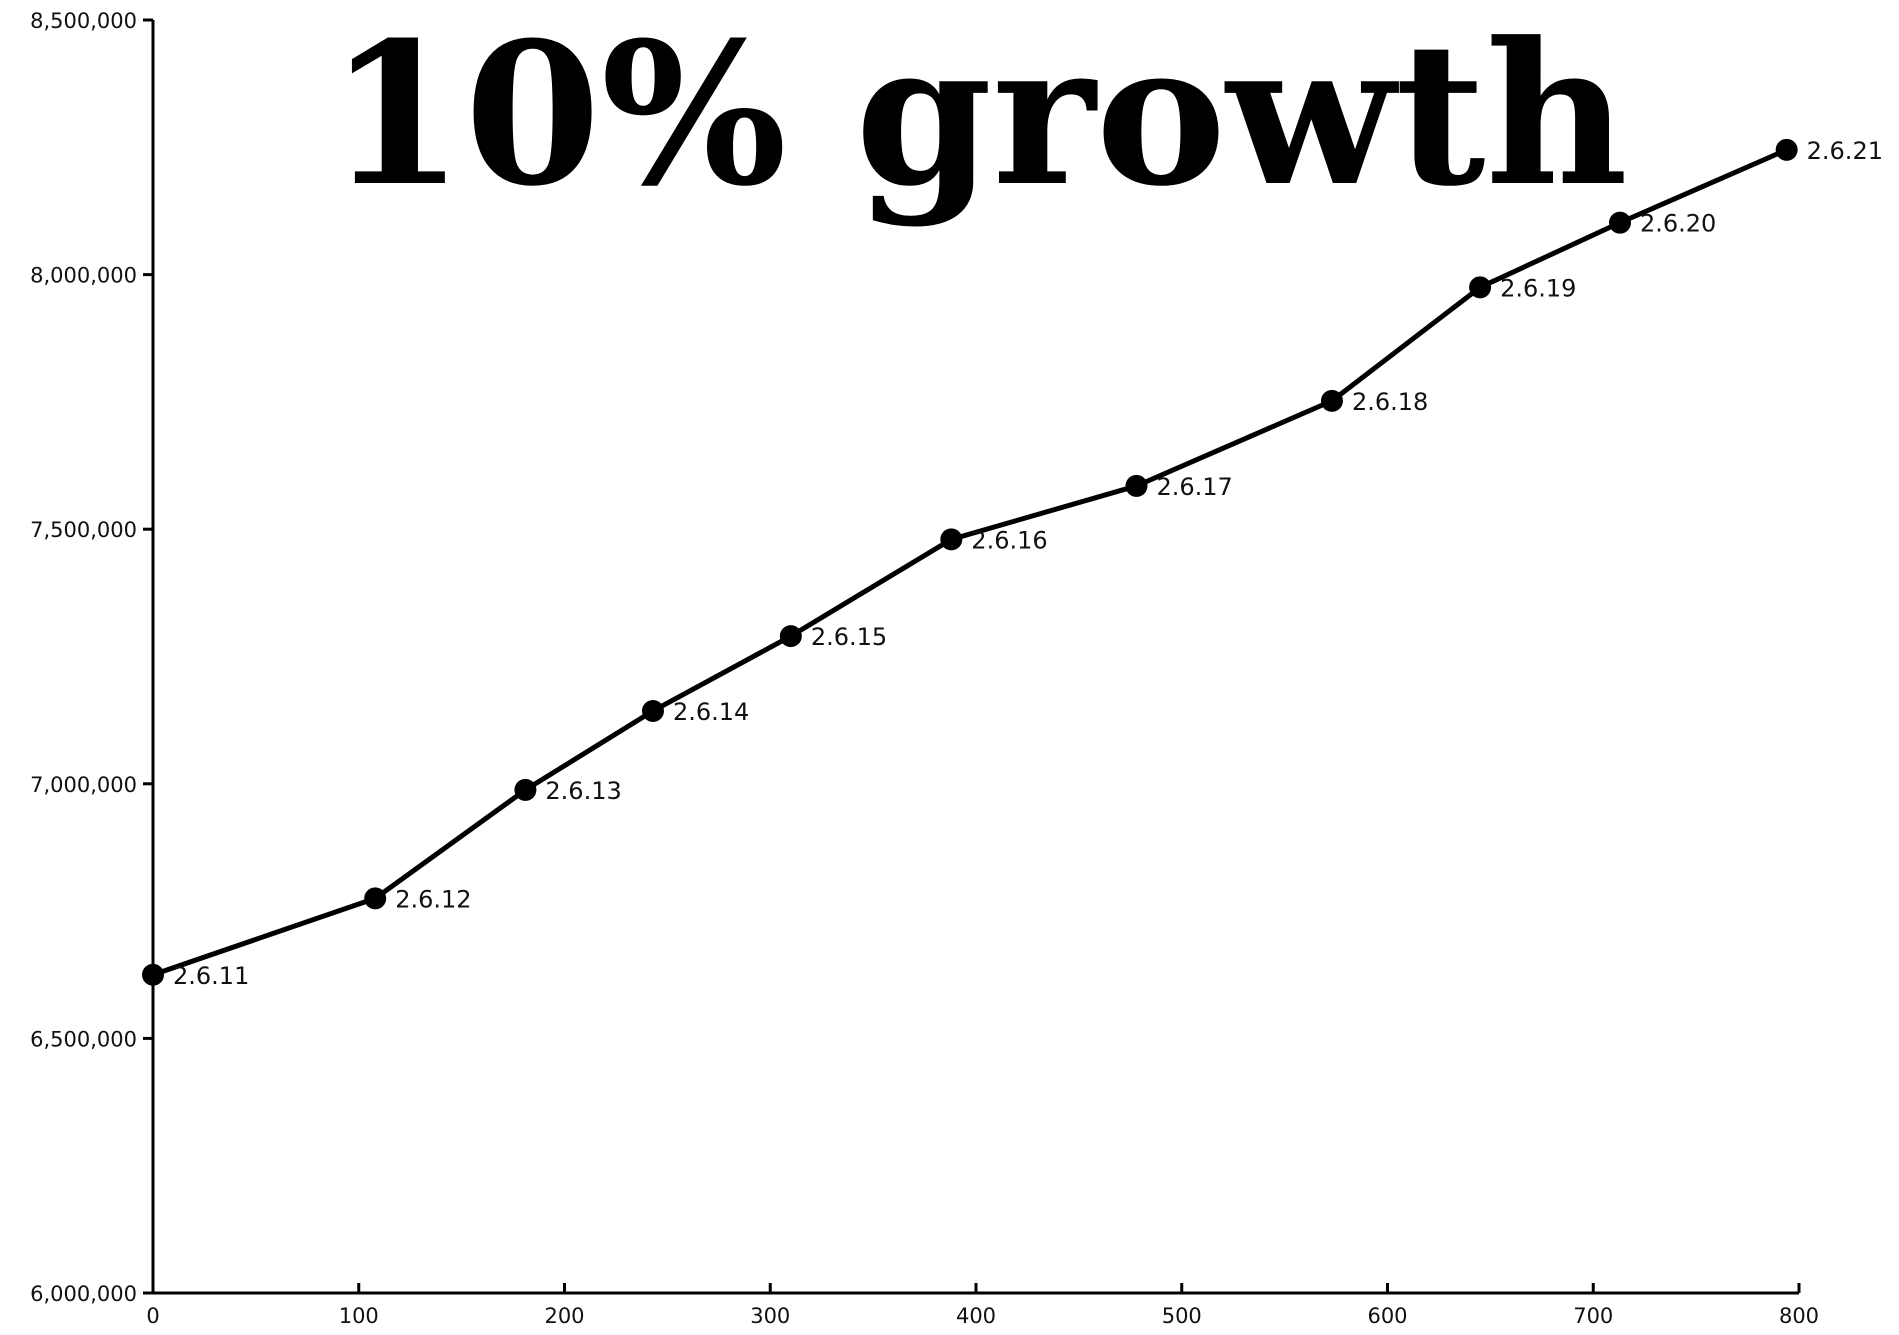 The height and width of the screenshot is (1335, 1899). I want to click on x-tick-label: 400, so click(976, 1316).